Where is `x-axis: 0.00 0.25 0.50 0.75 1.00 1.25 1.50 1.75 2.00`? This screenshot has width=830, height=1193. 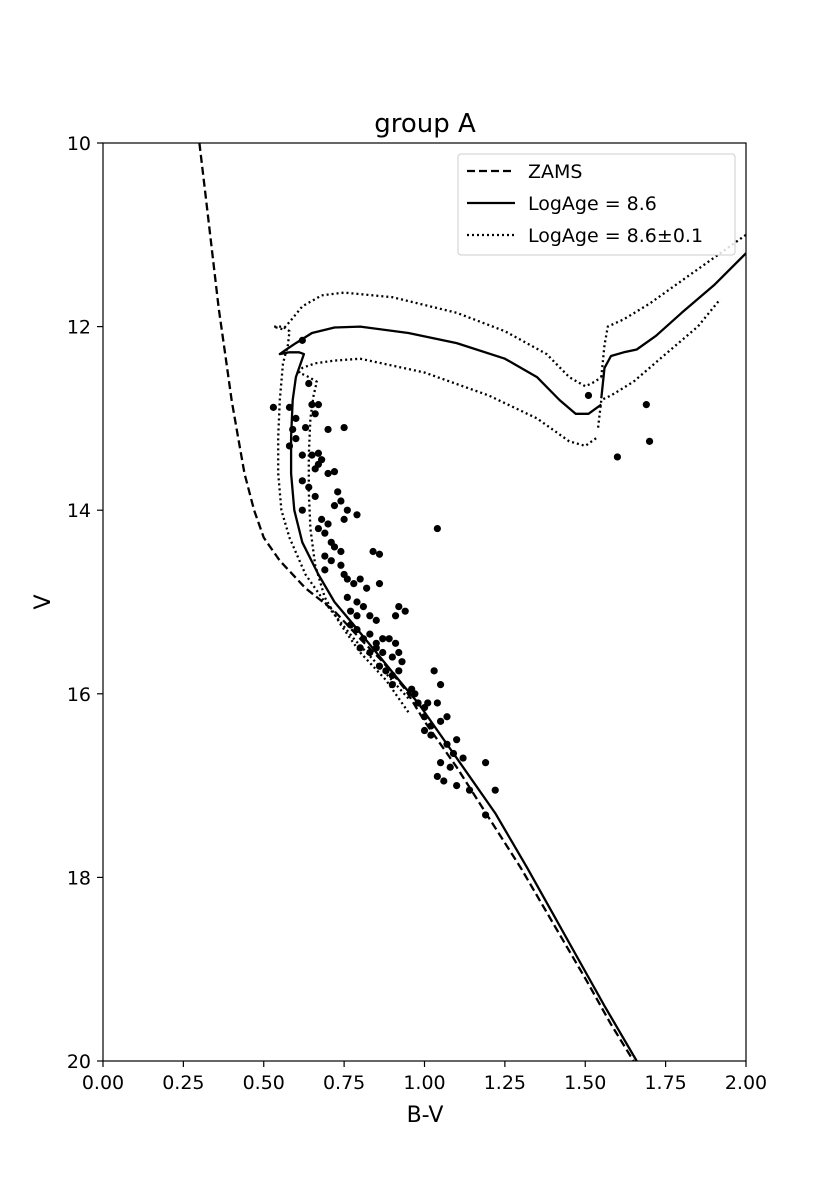
x-axis: 0.00 0.25 0.50 0.75 1.00 1.25 1.50 1.75 2.00 is located at coordinates (424, 1077).